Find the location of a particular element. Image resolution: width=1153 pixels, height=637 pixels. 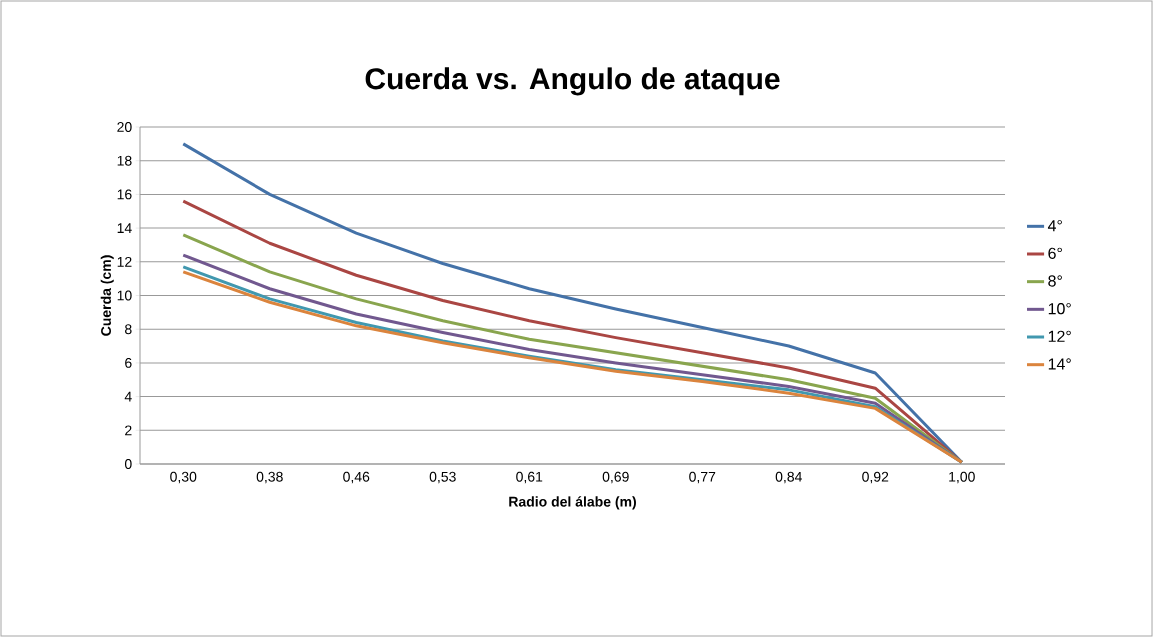

y-tick-label: 8 is located at coordinates (128, 329).